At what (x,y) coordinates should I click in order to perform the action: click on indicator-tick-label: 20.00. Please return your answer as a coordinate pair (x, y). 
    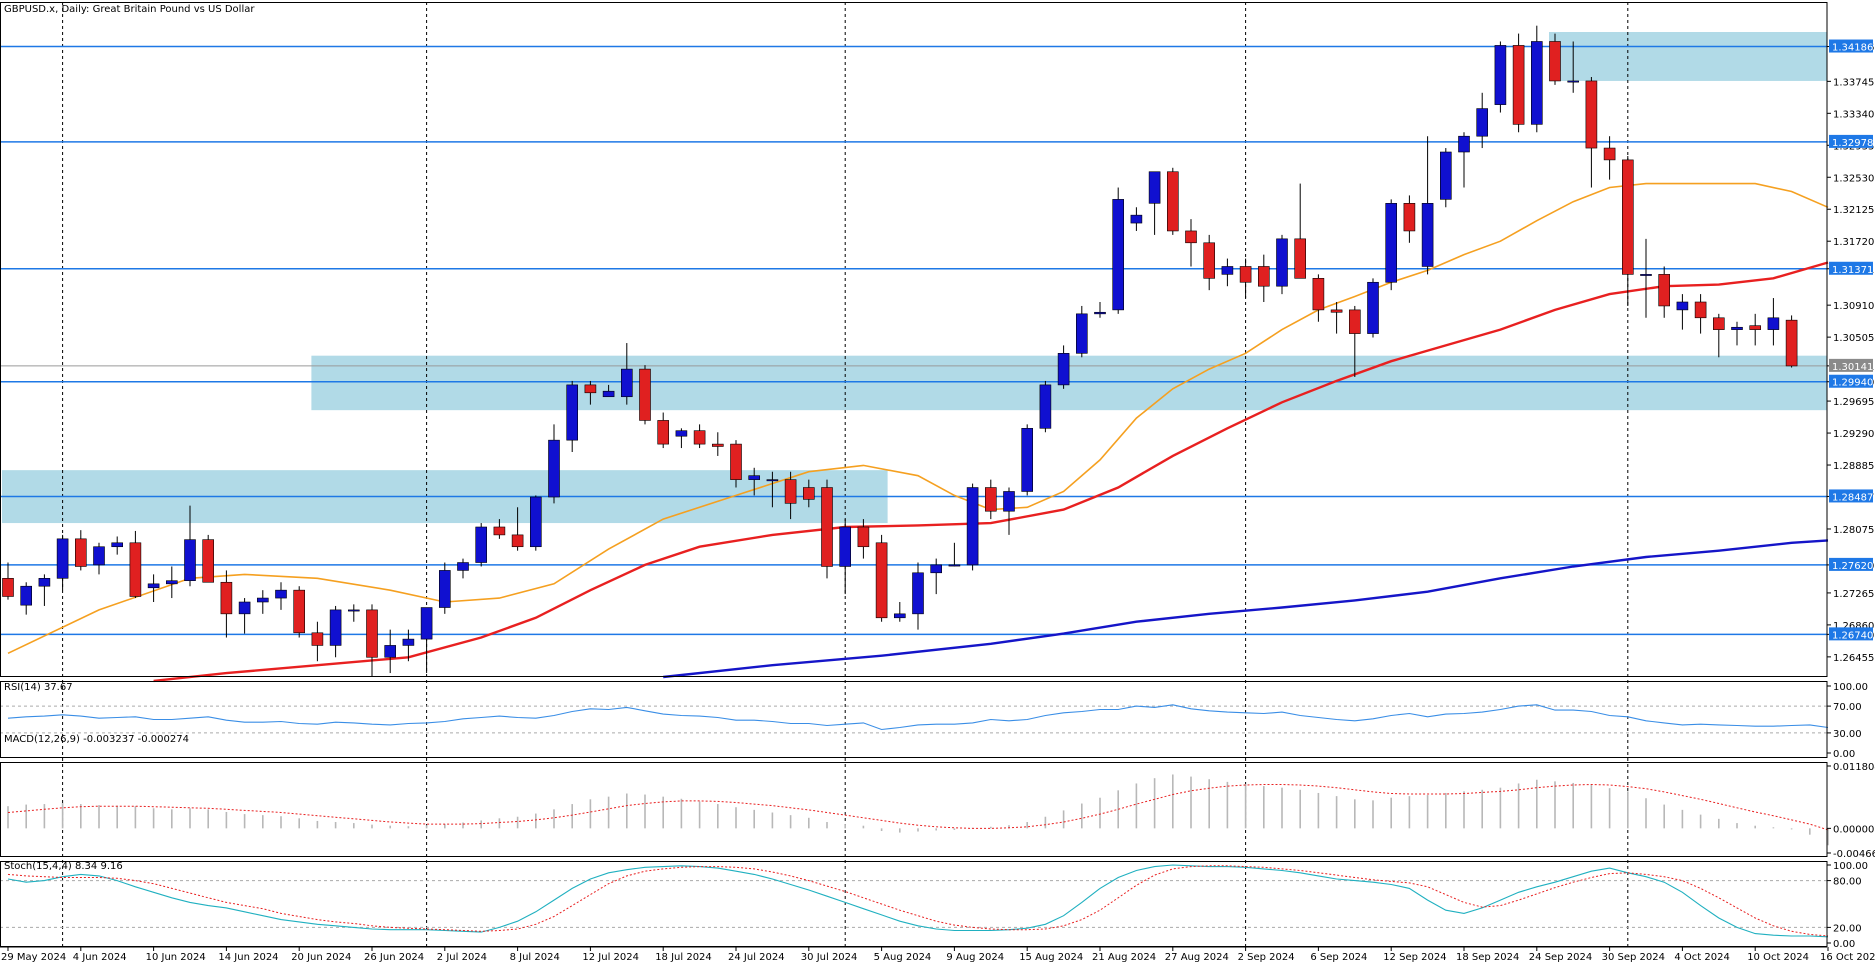
    Looking at the image, I should click on (1847, 928).